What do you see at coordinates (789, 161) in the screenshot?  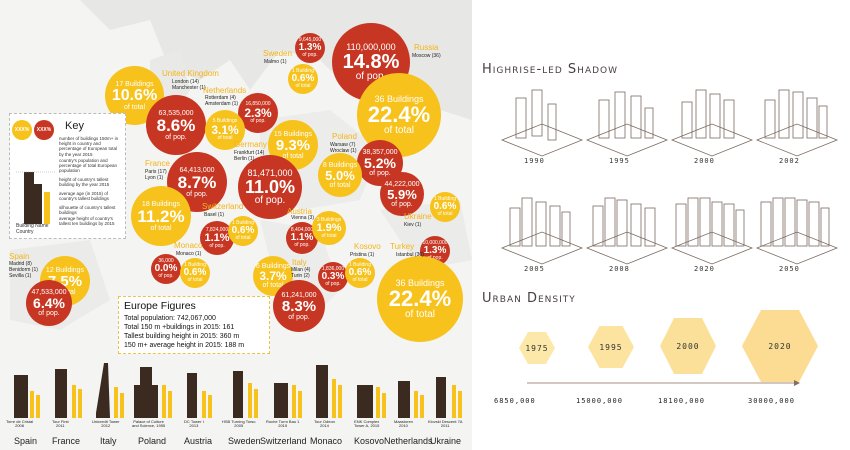 I see `shadow-year-label: 2002` at bounding box center [789, 161].